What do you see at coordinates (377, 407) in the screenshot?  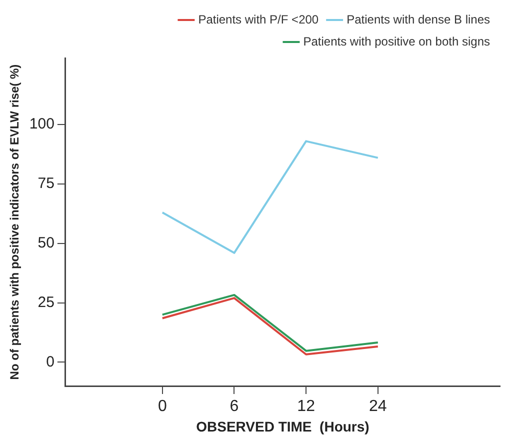 I see `x-tick-label: 24` at bounding box center [377, 407].